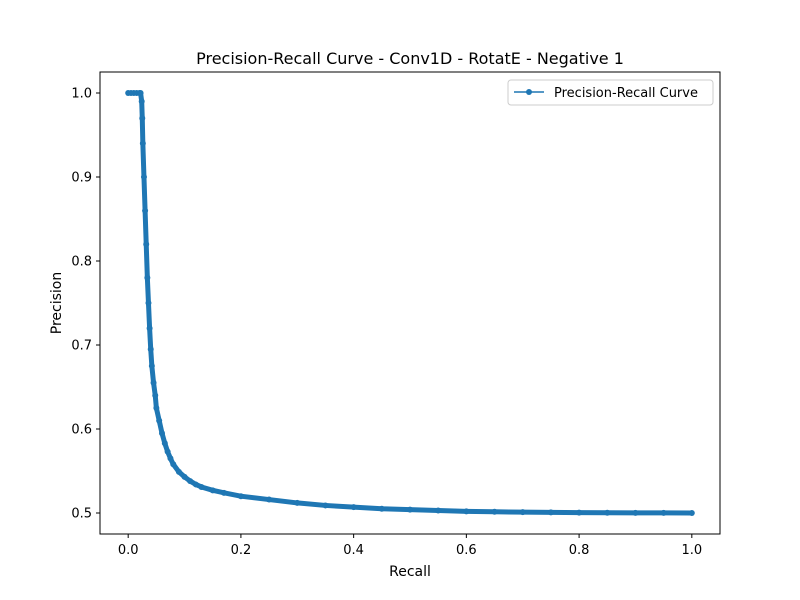 Image resolution: width=800 pixels, height=600 pixels. What do you see at coordinates (410, 546) in the screenshot?
I see `x-axis-ticks: 0.0 0.2 0.4 0.6 0.8 1.0` at bounding box center [410, 546].